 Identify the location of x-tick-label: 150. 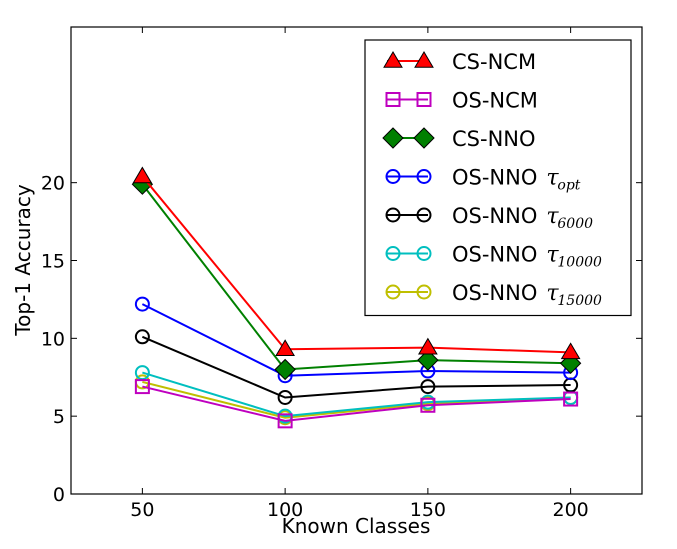
(428, 510).